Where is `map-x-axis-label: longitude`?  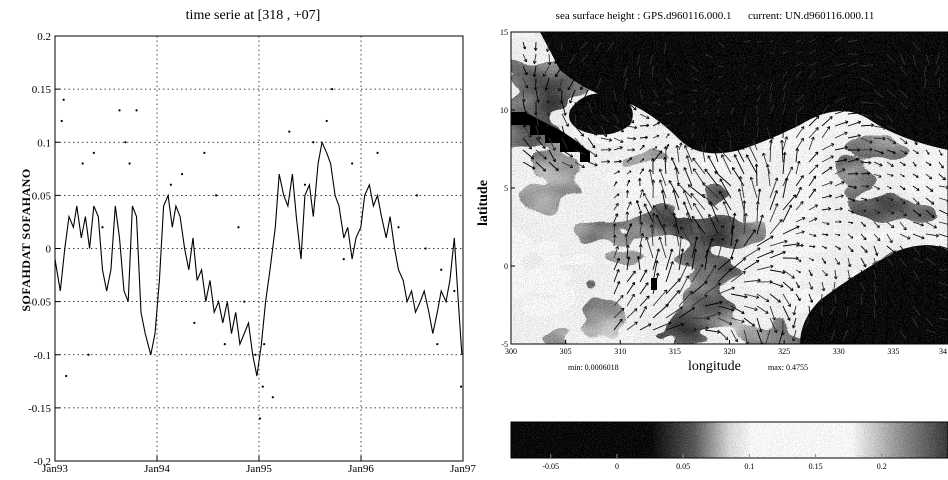
map-x-axis-label: longitude is located at coordinates (714, 366).